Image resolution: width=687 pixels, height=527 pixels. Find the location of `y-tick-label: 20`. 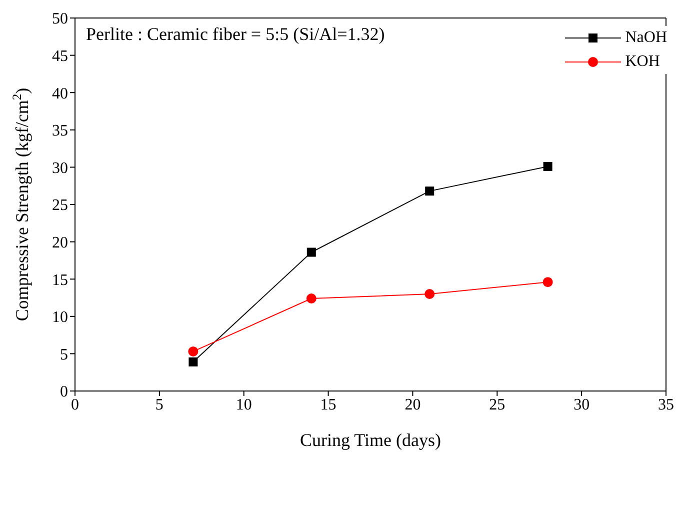

y-tick-label: 20 is located at coordinates (60, 243).